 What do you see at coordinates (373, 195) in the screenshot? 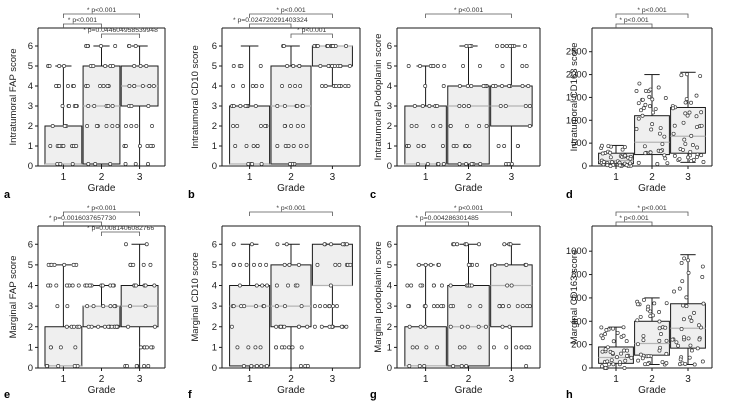
I see `panel-label: c` at bounding box center [373, 195].